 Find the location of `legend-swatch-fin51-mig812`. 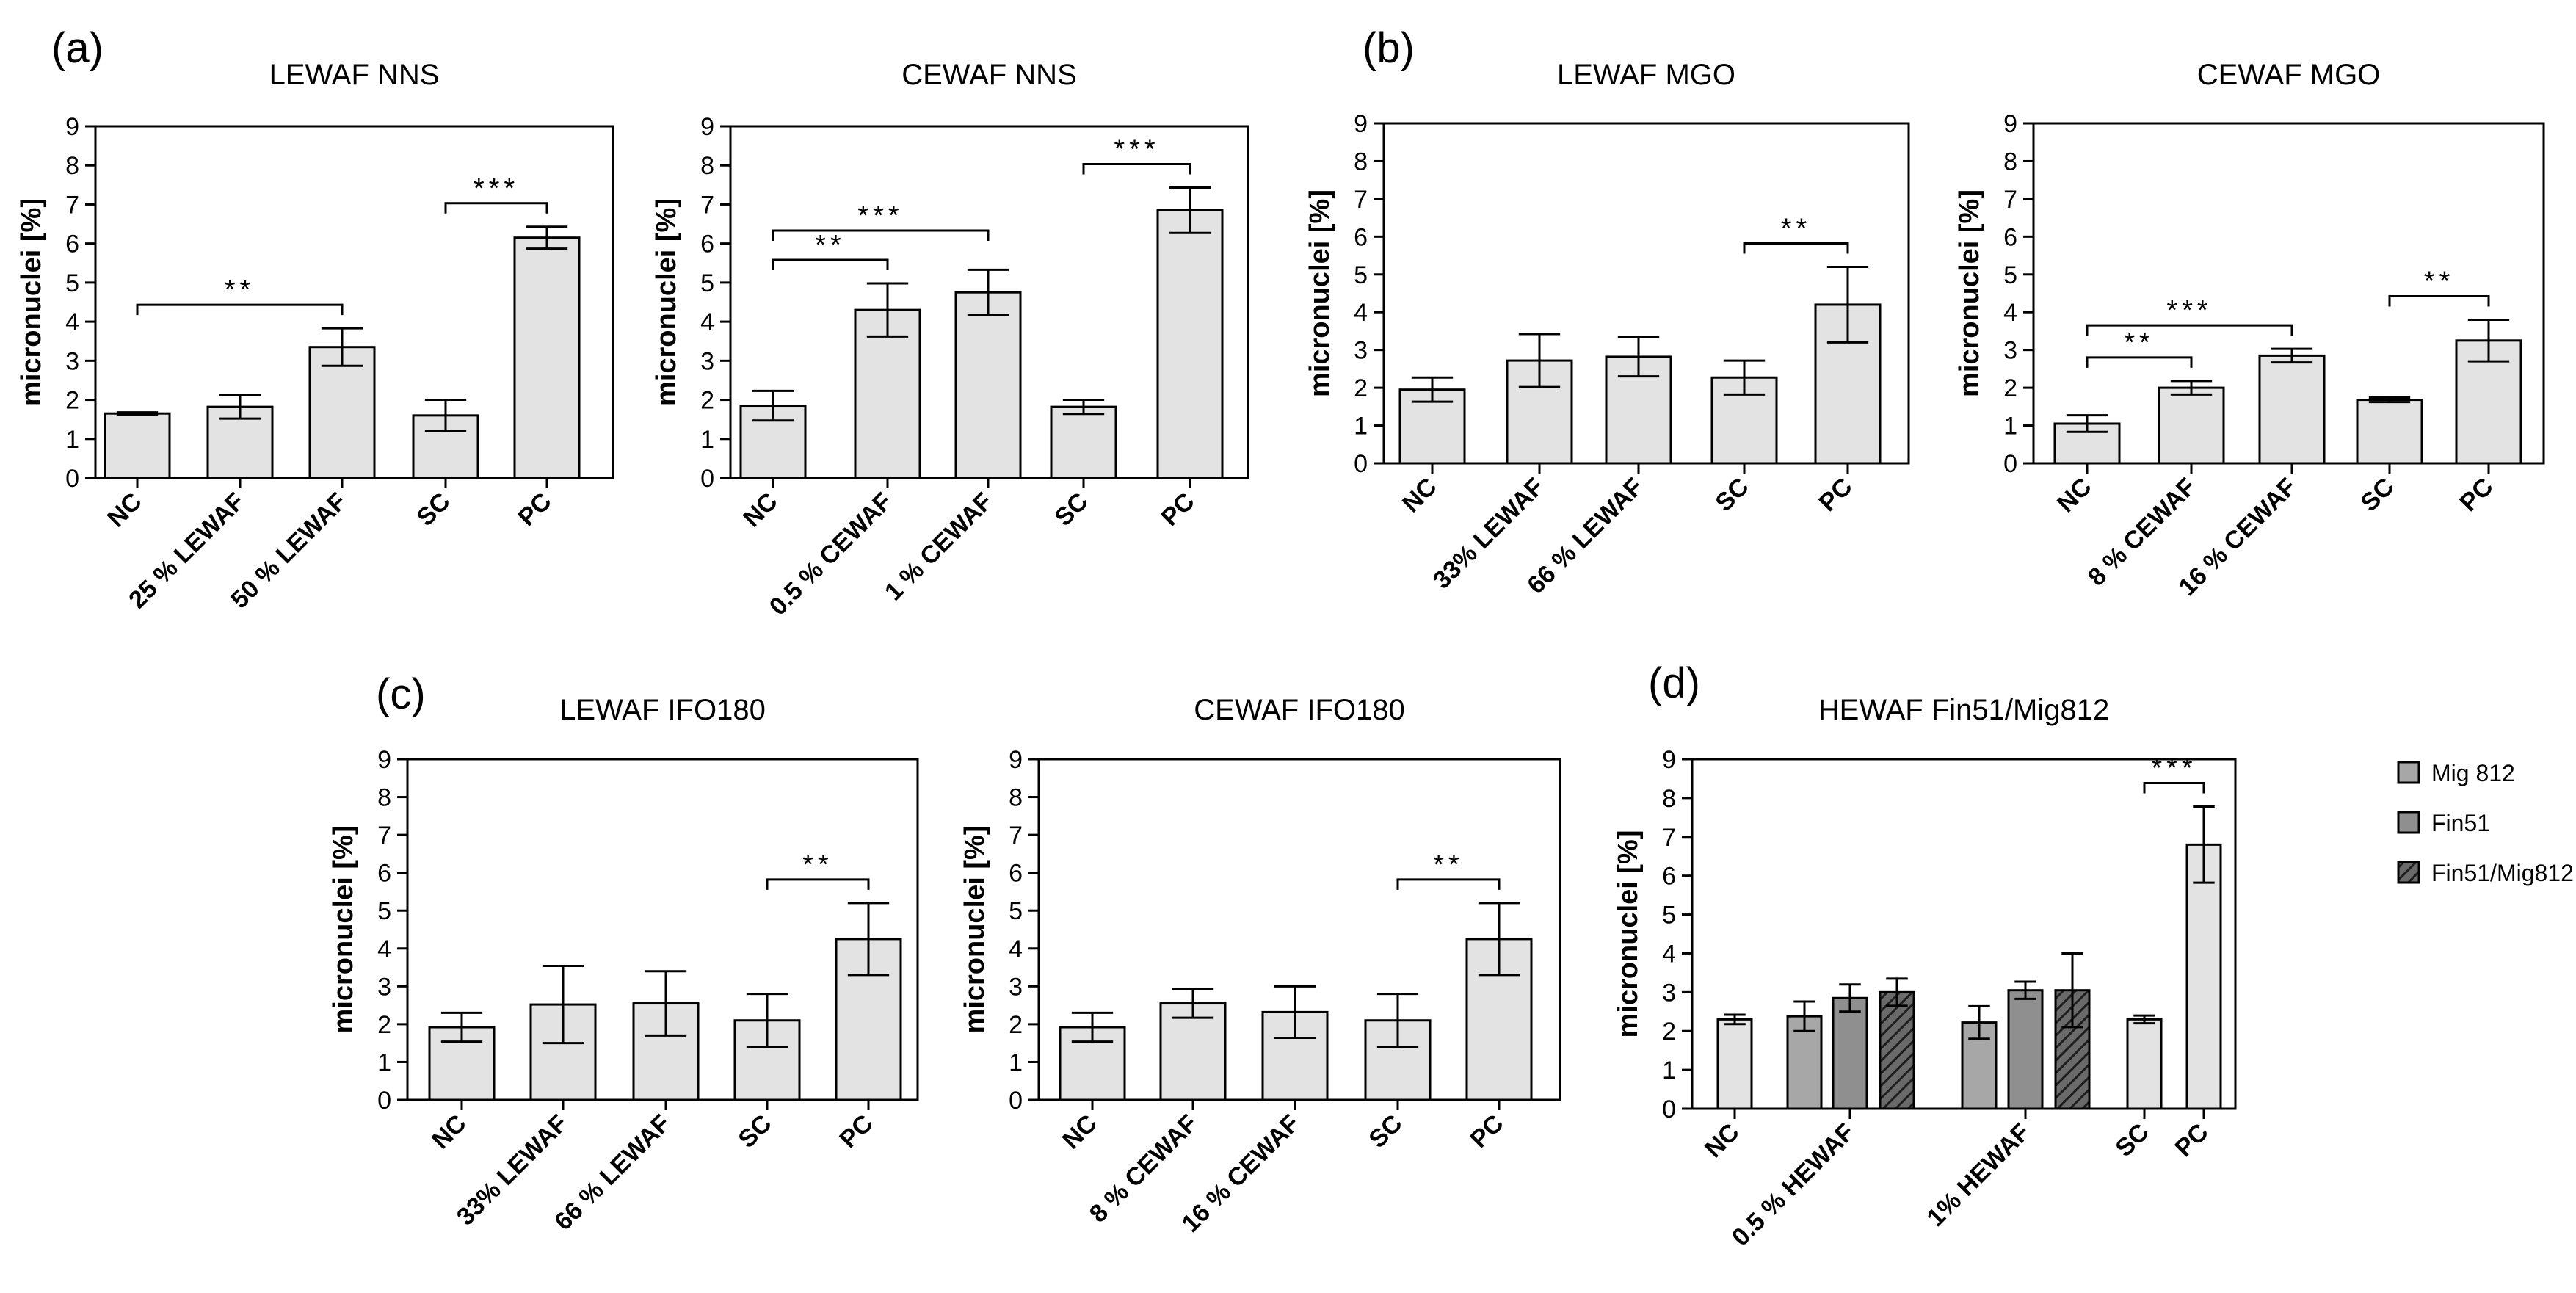

legend-swatch-fin51-mig812 is located at coordinates (2409, 872).